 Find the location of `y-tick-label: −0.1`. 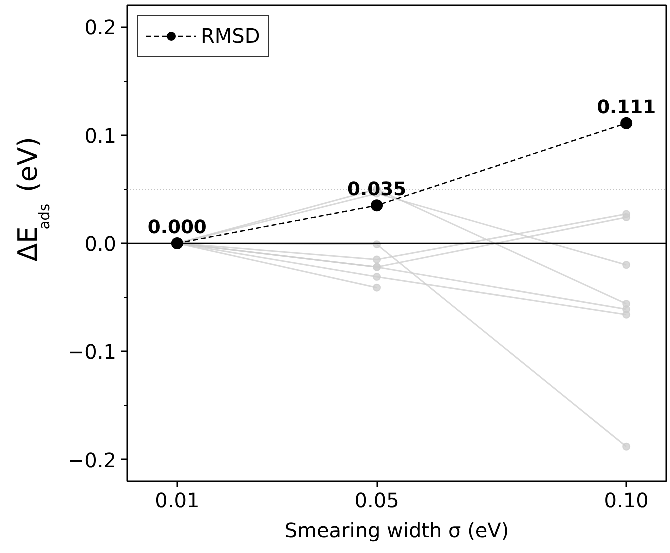

y-tick-label: −0.1 is located at coordinates (92, 352).